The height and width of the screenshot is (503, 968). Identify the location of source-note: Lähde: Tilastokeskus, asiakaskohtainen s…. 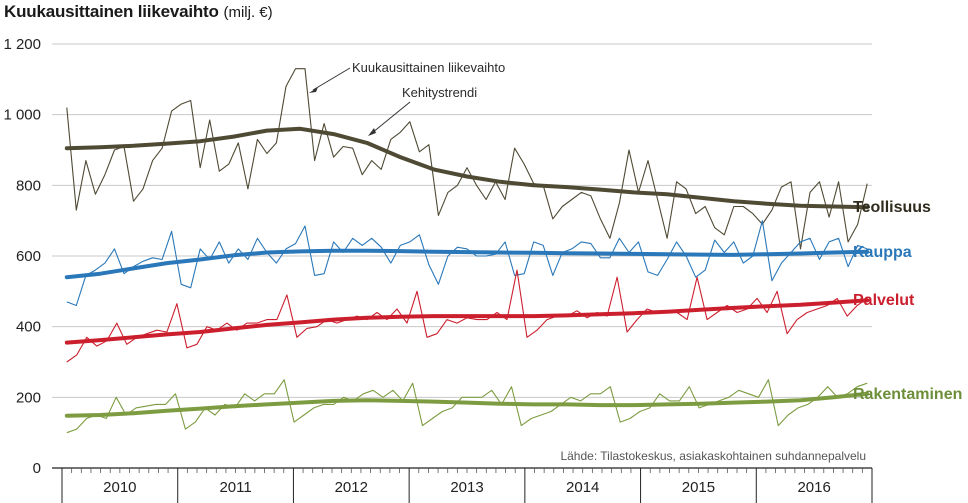
(713, 456).